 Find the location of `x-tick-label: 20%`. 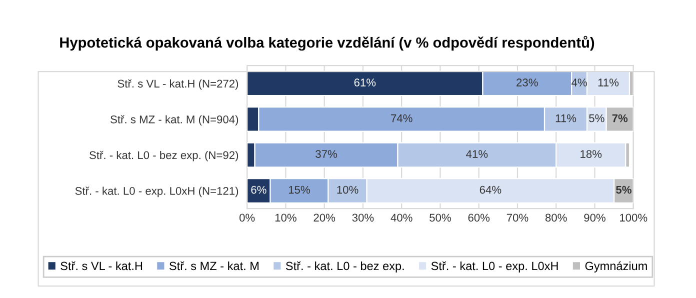

x-tick-label: 20% is located at coordinates (325, 218).